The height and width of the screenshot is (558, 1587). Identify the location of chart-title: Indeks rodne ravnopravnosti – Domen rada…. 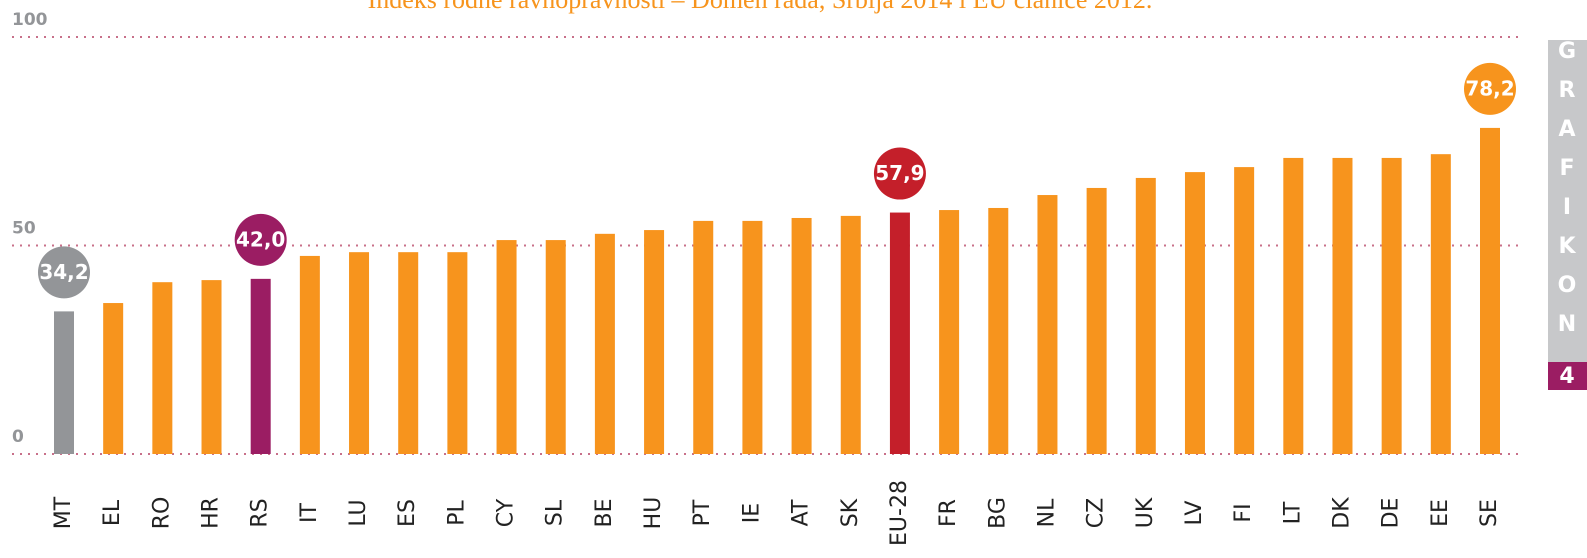
(760, 7).